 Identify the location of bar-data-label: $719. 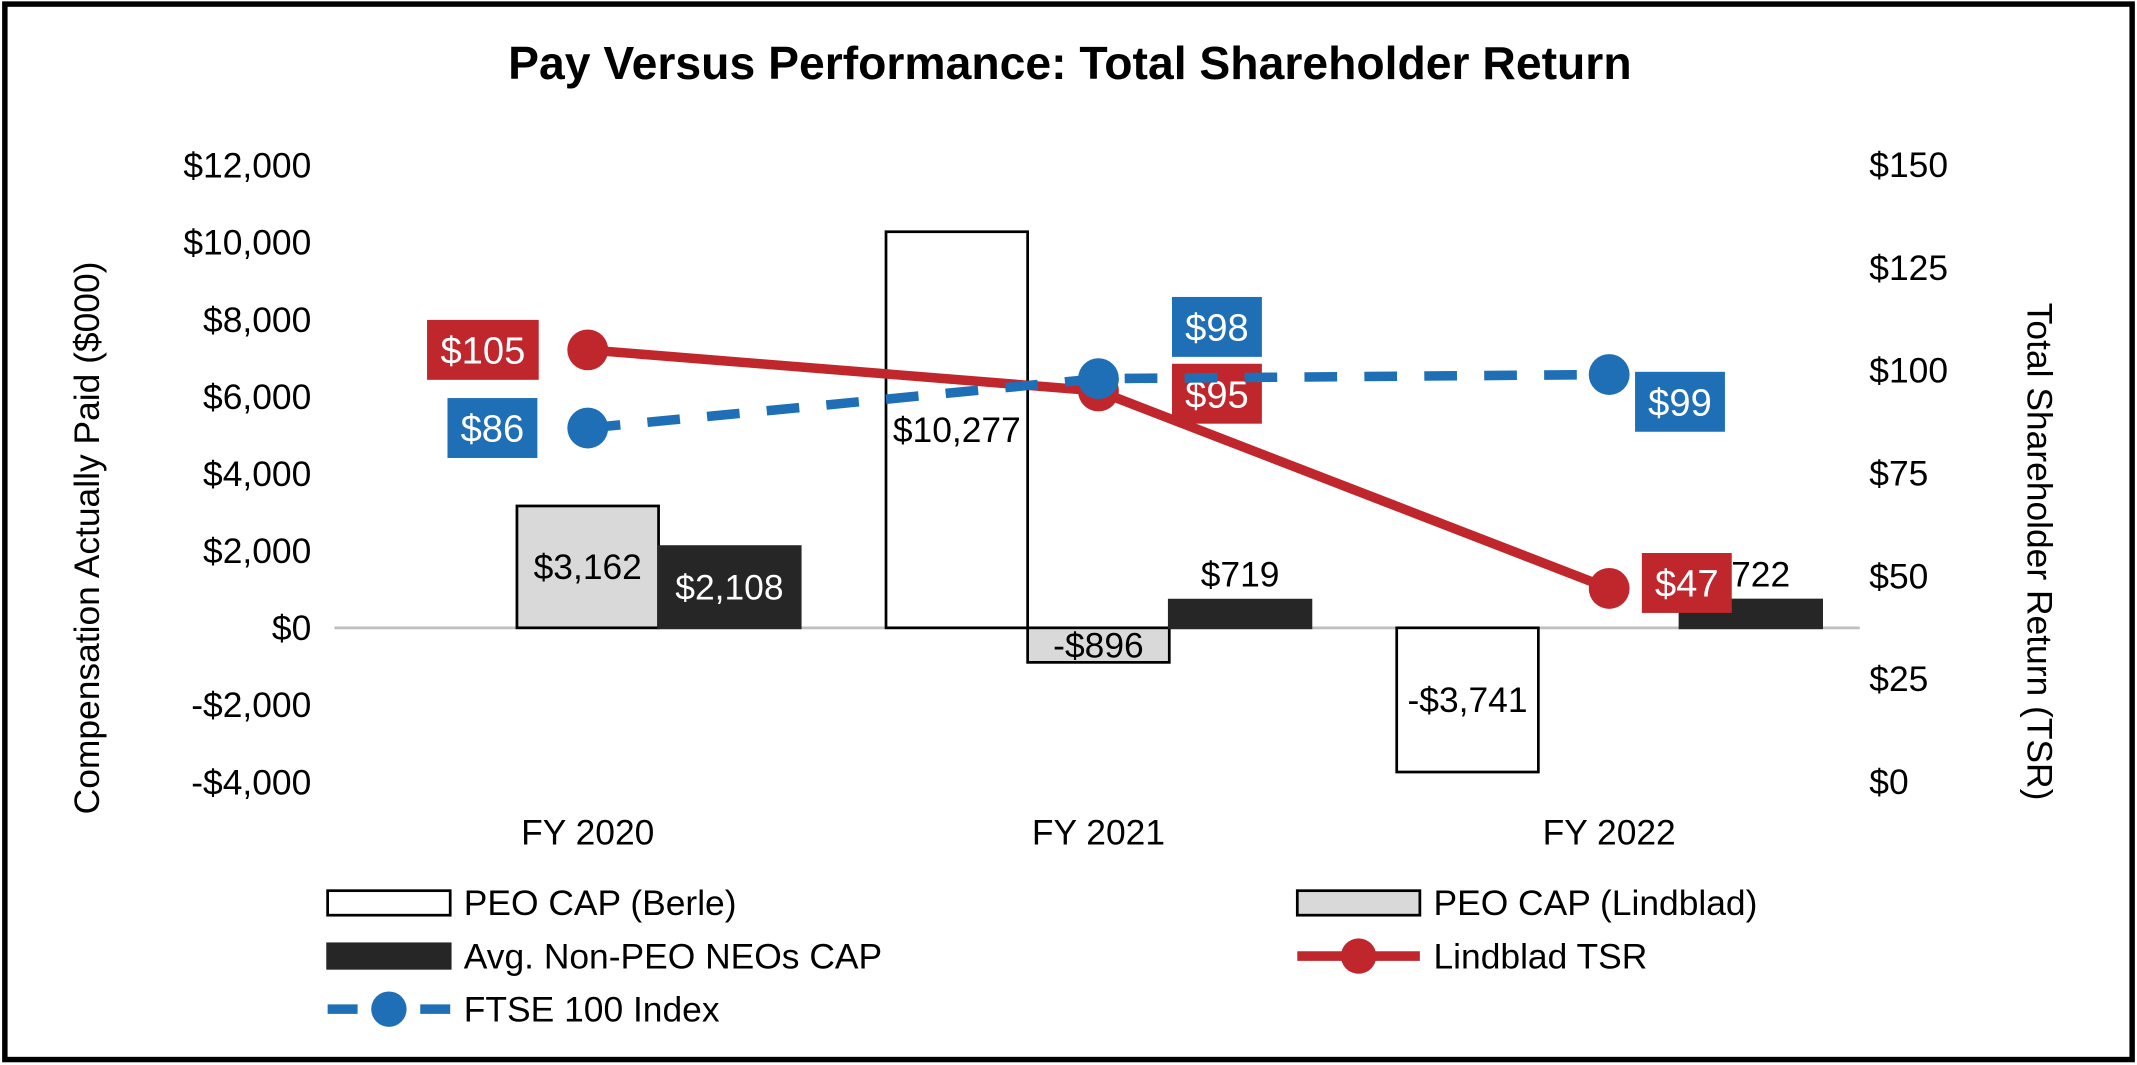
(1240, 575).